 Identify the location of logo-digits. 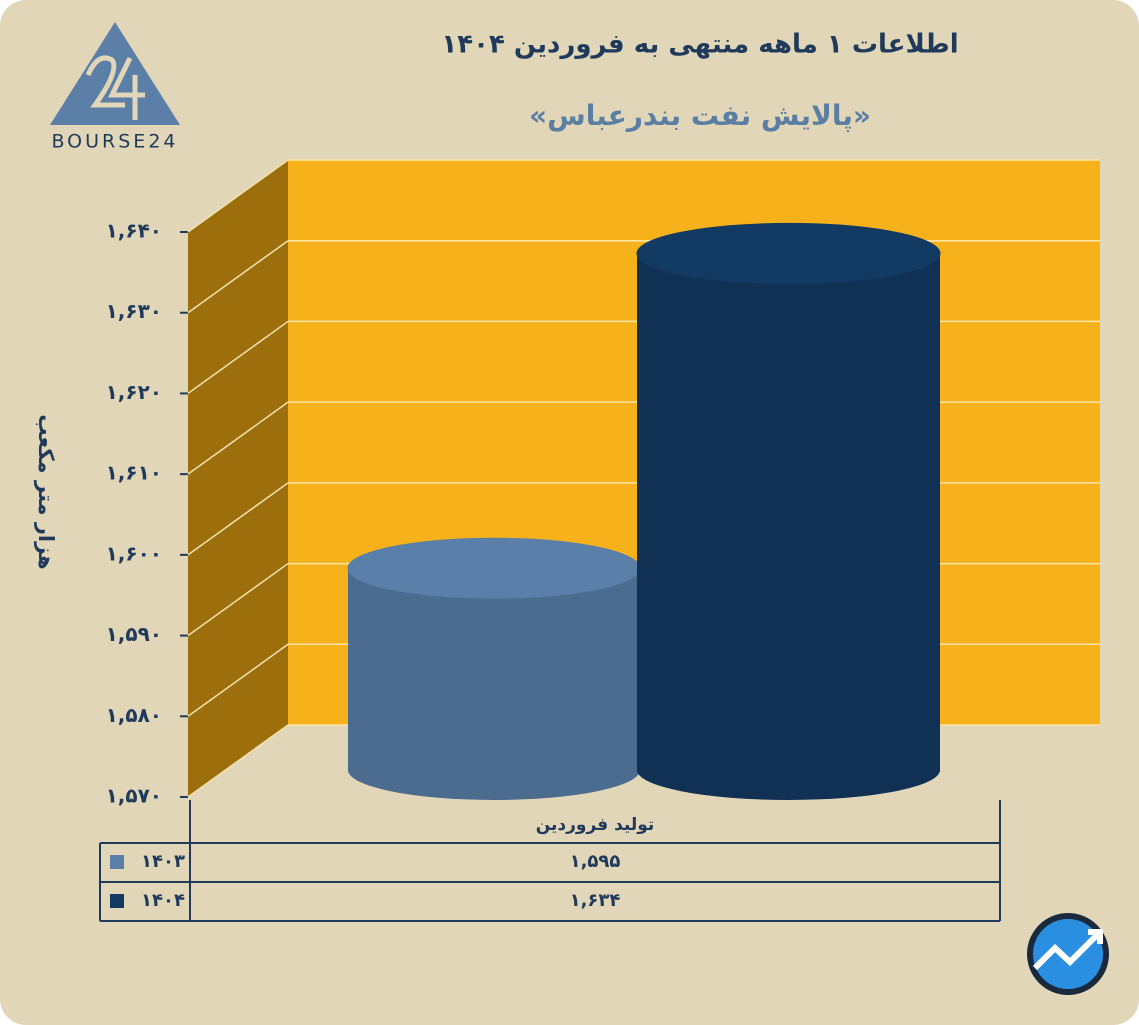
(115, 87).